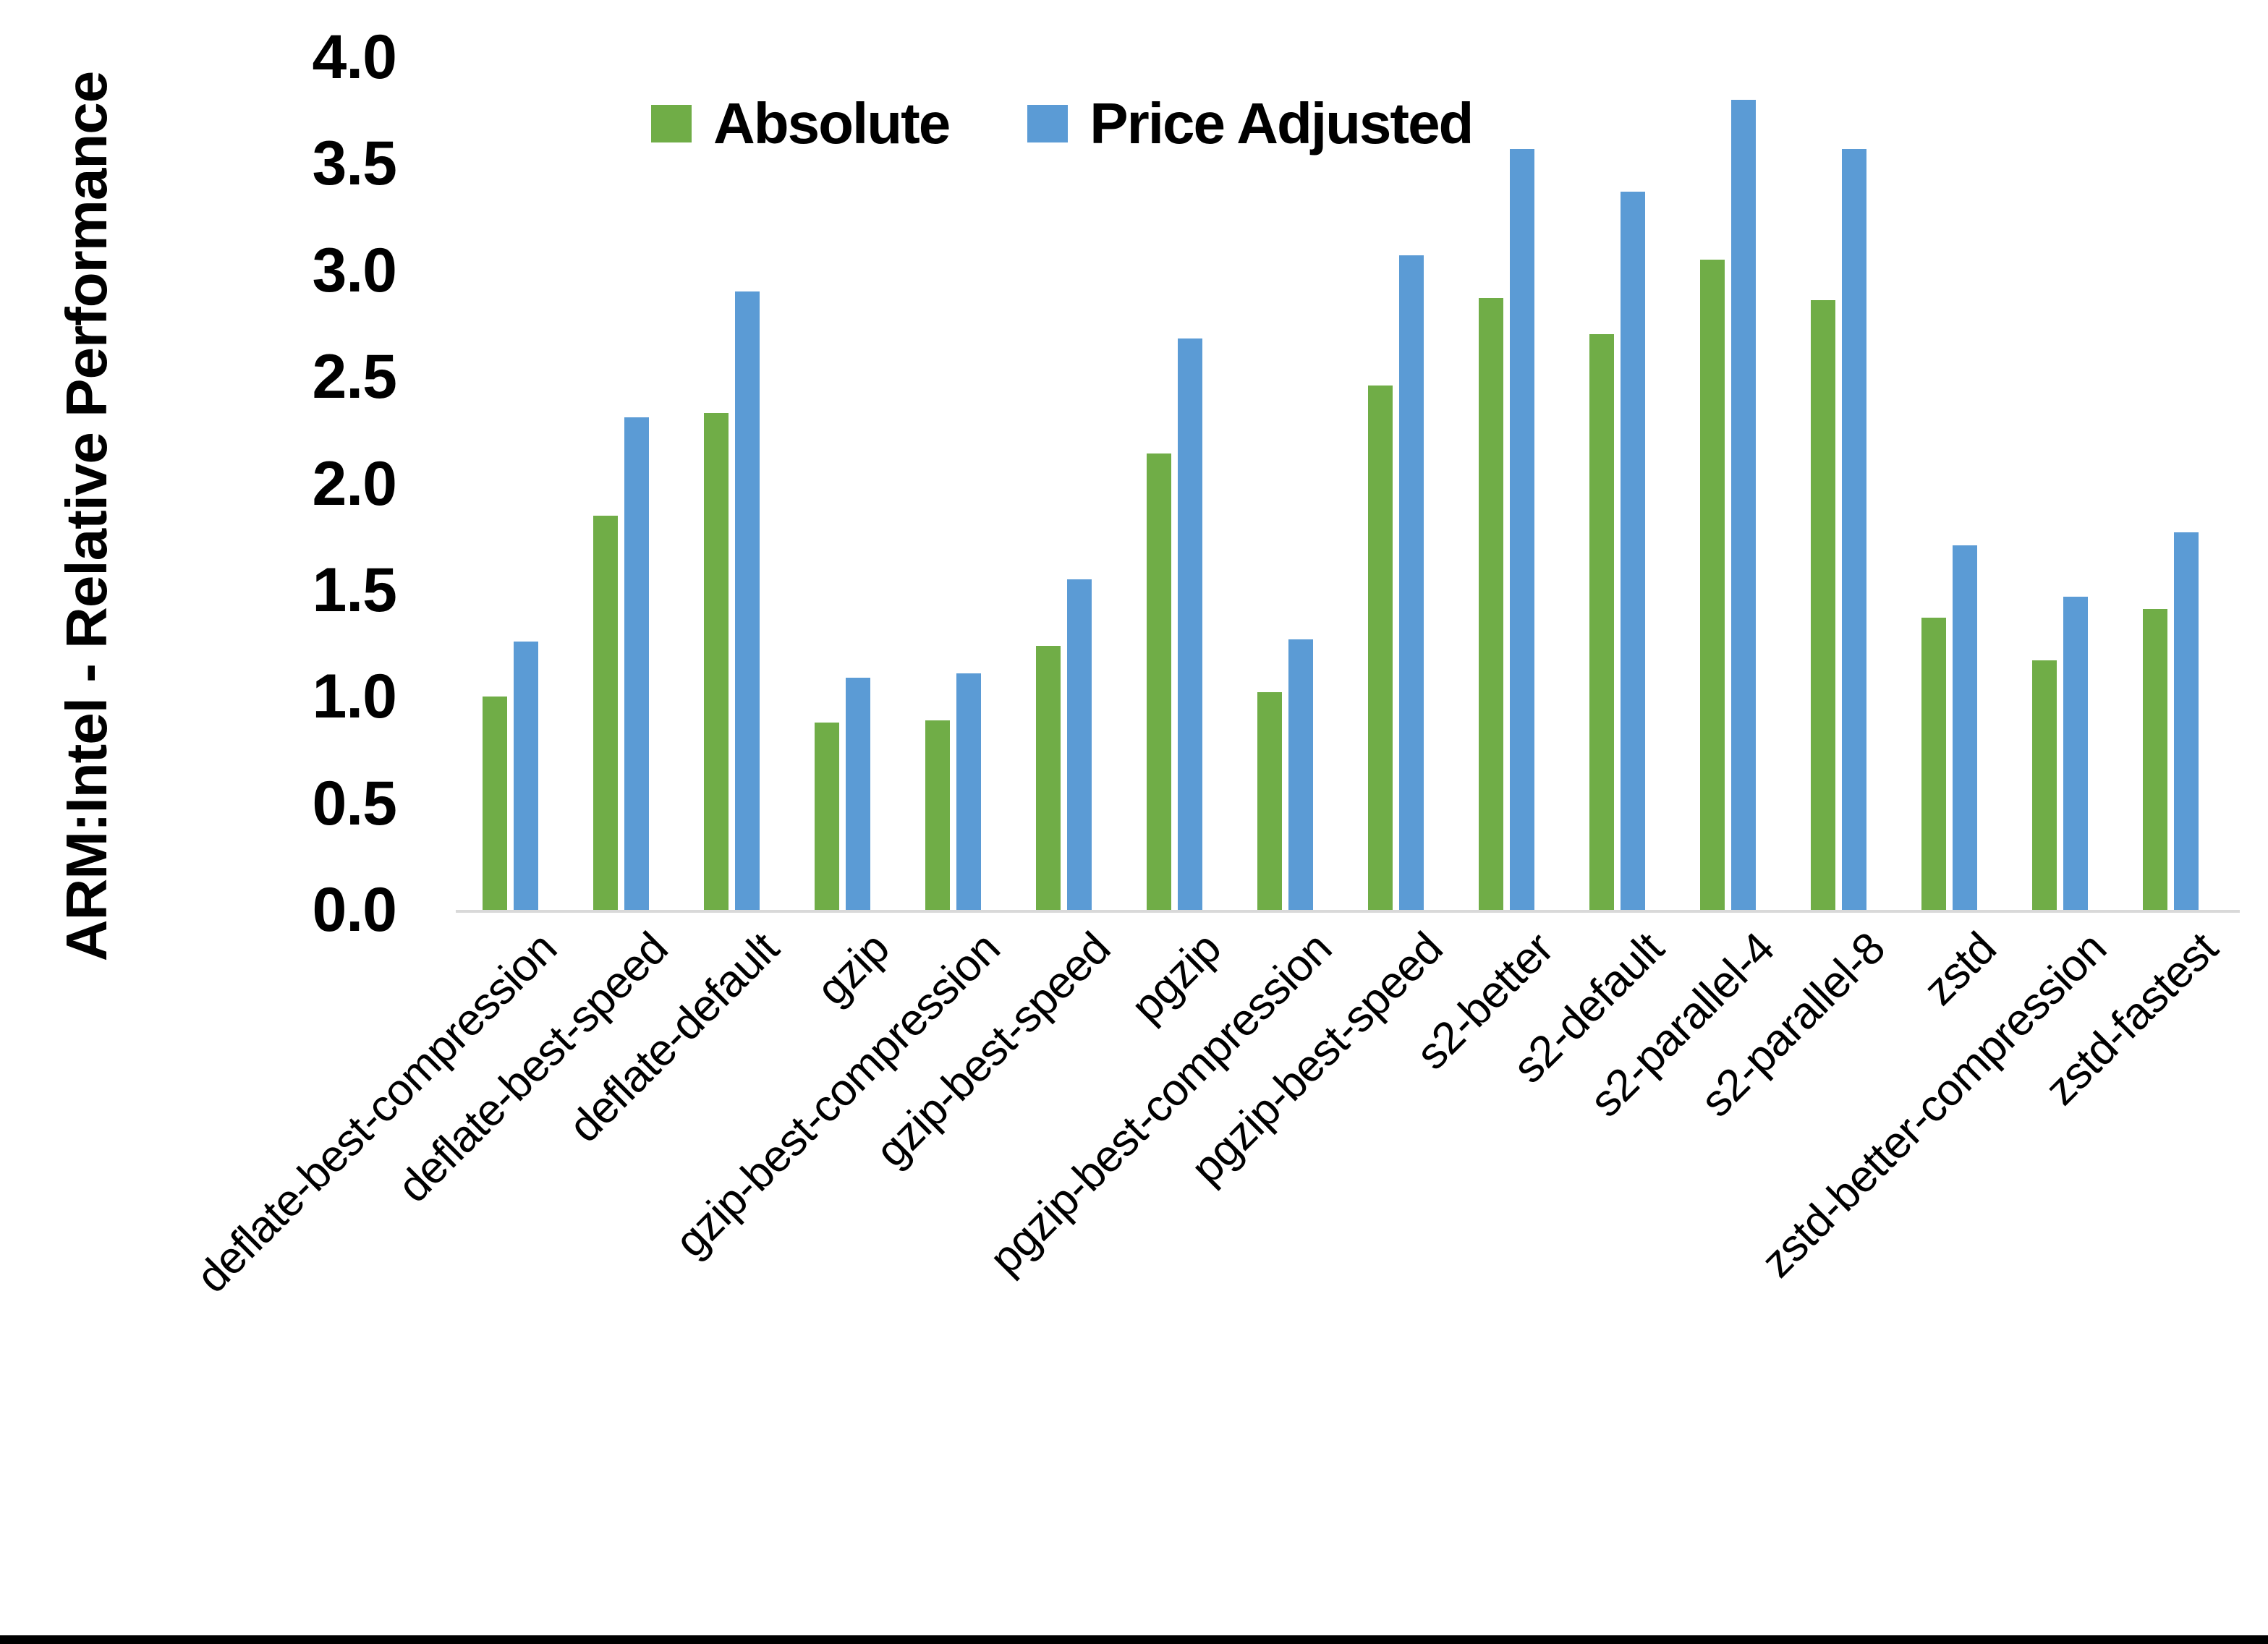 This screenshot has width=2268, height=1644. Describe the element at coordinates (495, 803) in the screenshot. I see `bar-absolute-deflate-best-compression` at that location.